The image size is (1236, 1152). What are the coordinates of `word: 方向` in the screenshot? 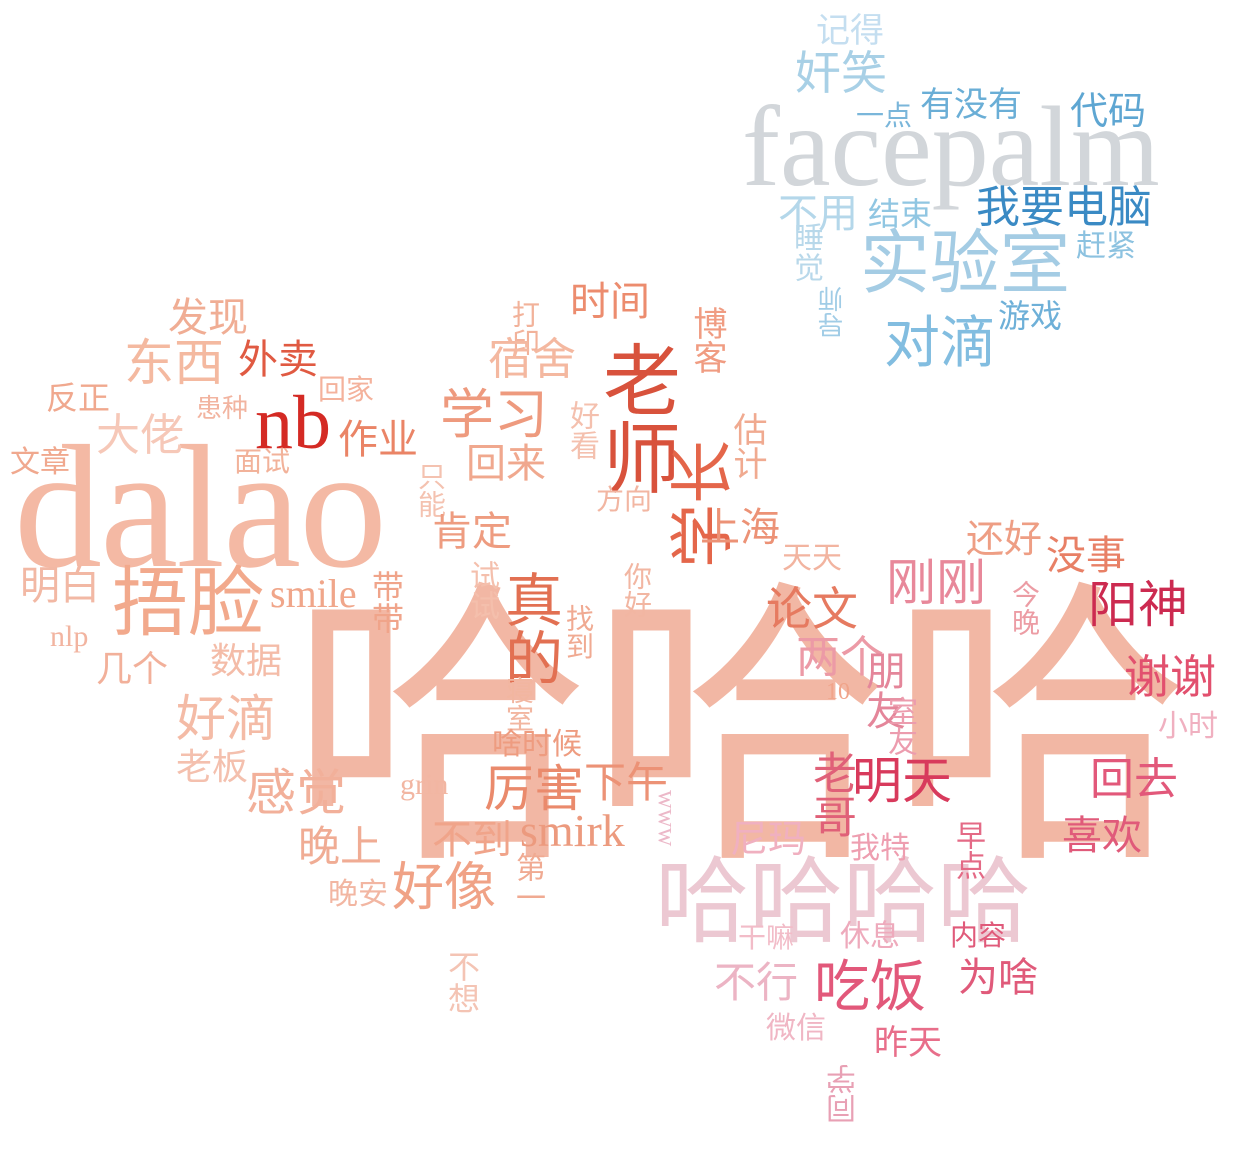 It's located at (624, 499).